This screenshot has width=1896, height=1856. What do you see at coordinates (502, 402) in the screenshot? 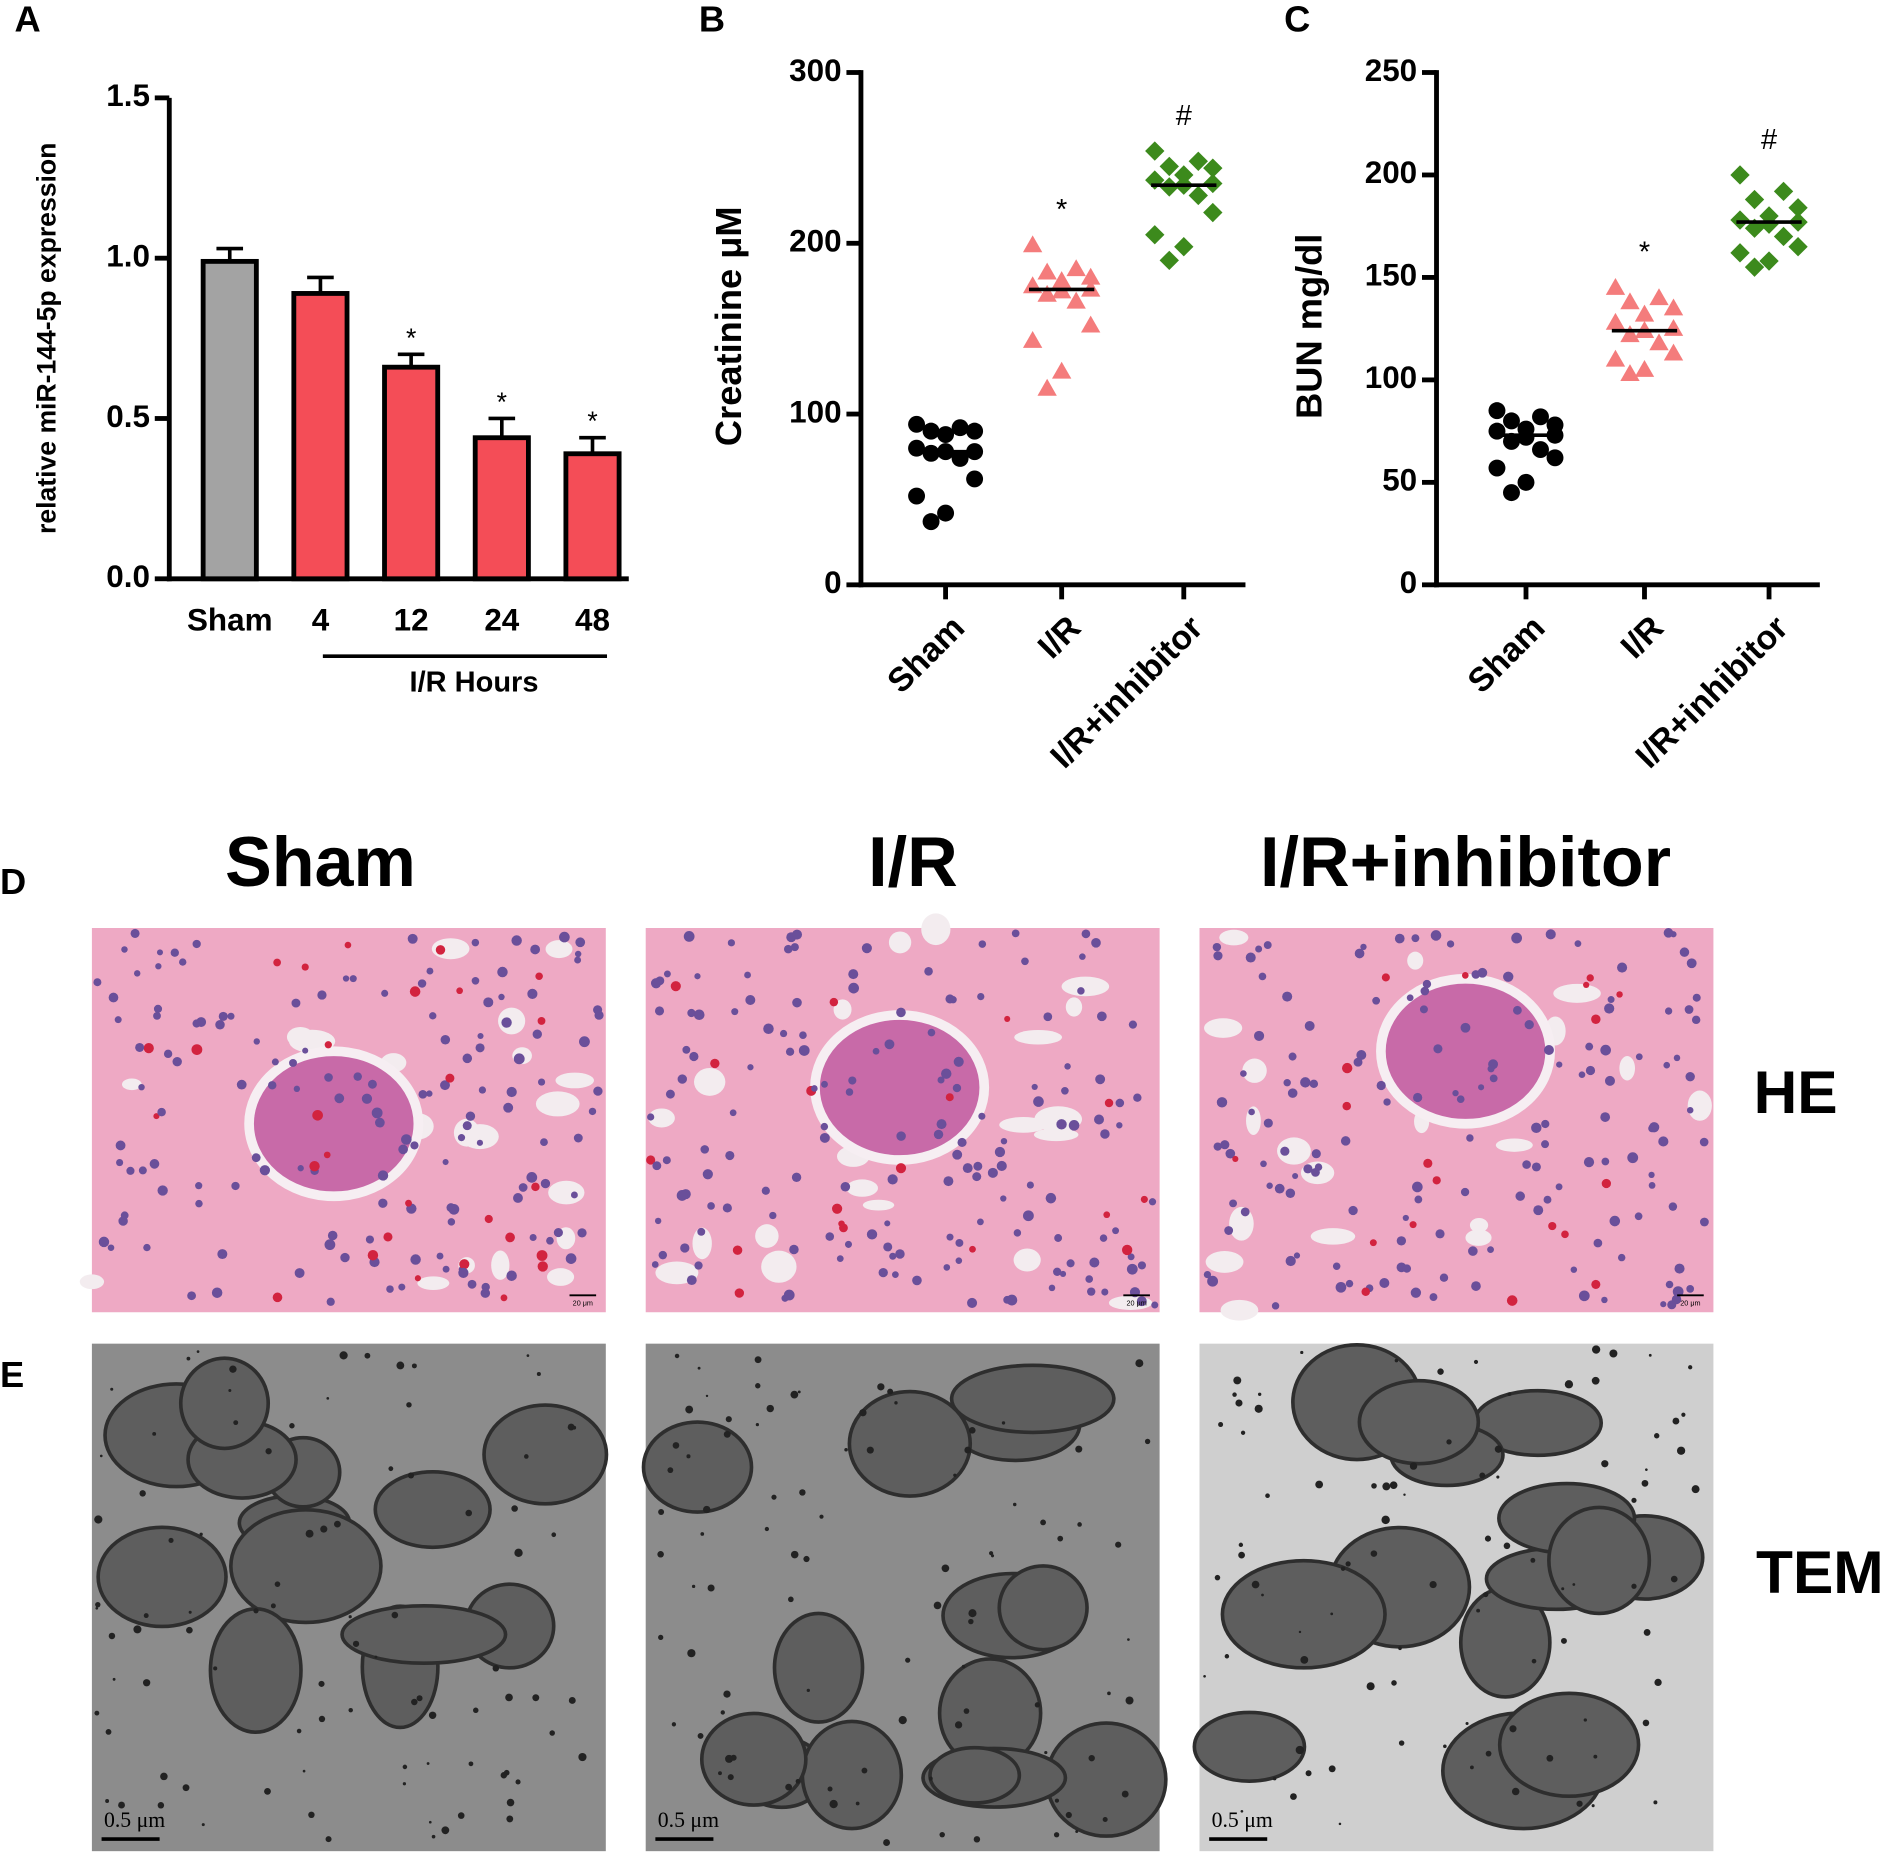
I see `annotation: *` at bounding box center [502, 402].